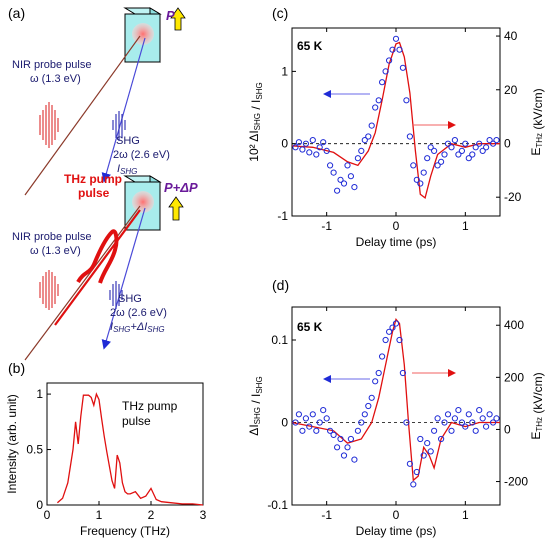  Describe the element at coordinates (203, 515) in the screenshot. I see `chart-b-xtick-label: 3` at that location.